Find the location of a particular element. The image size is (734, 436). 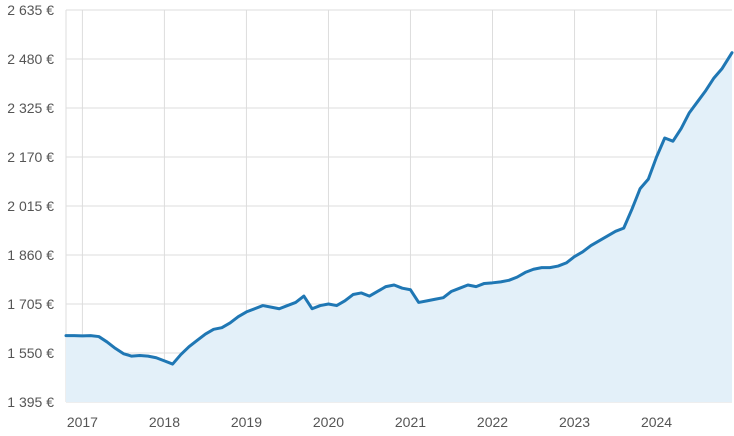

x-axis-ticks: 2017 2018 2019 2020 2021 2022 2023 2024 is located at coordinates (369, 422).